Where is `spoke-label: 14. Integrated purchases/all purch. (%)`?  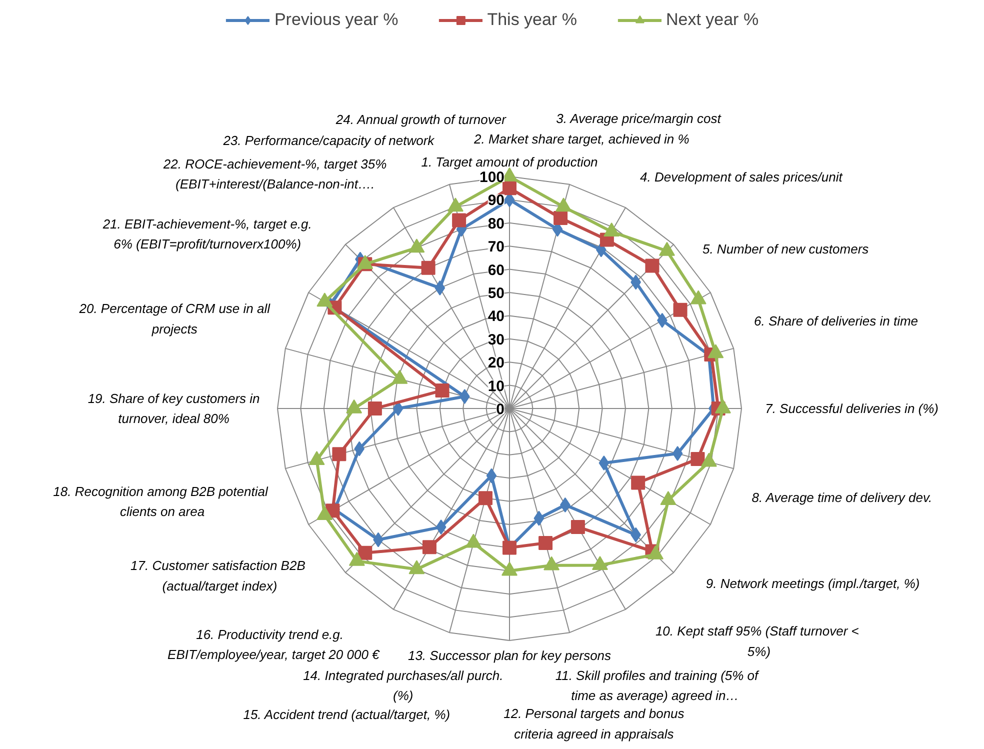 spoke-label: 14. Integrated purchases/all purch. (%) is located at coordinates (403, 686).